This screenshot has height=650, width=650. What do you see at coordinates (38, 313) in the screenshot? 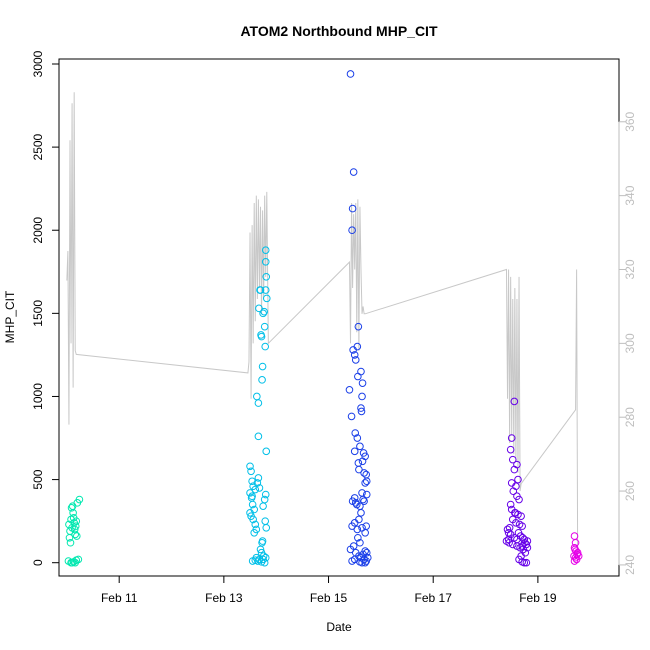
I see `y-tick-label: 1500` at bounding box center [38, 313].